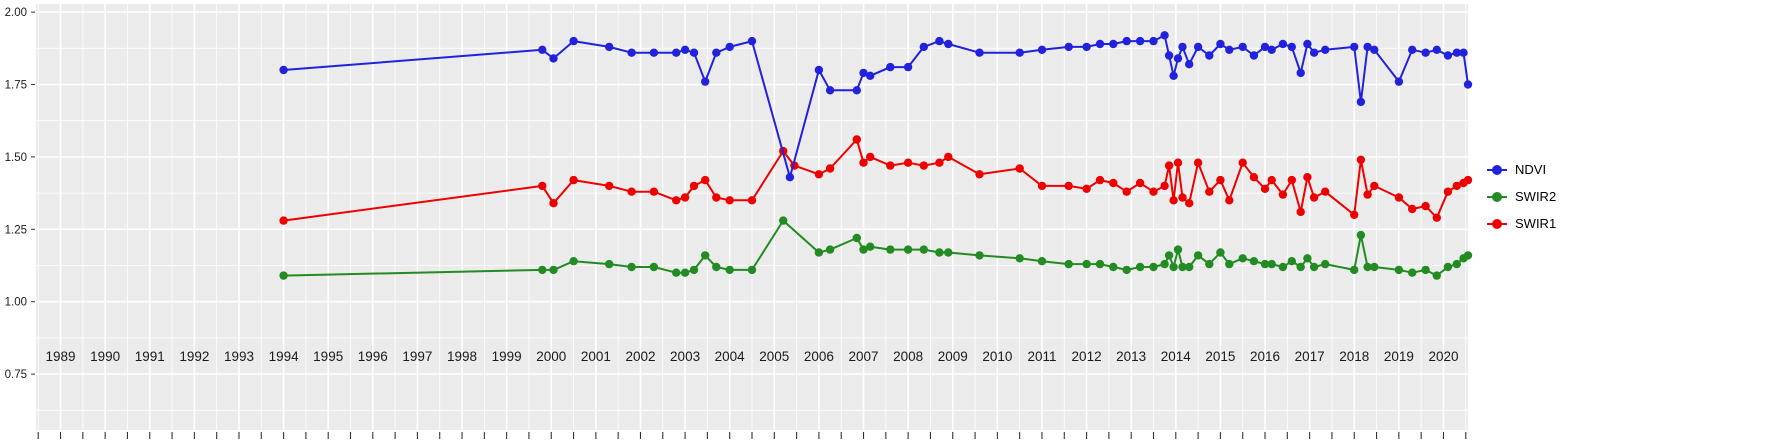 The height and width of the screenshot is (442, 1773). I want to click on svg-text: 1.75, so click(16, 86).